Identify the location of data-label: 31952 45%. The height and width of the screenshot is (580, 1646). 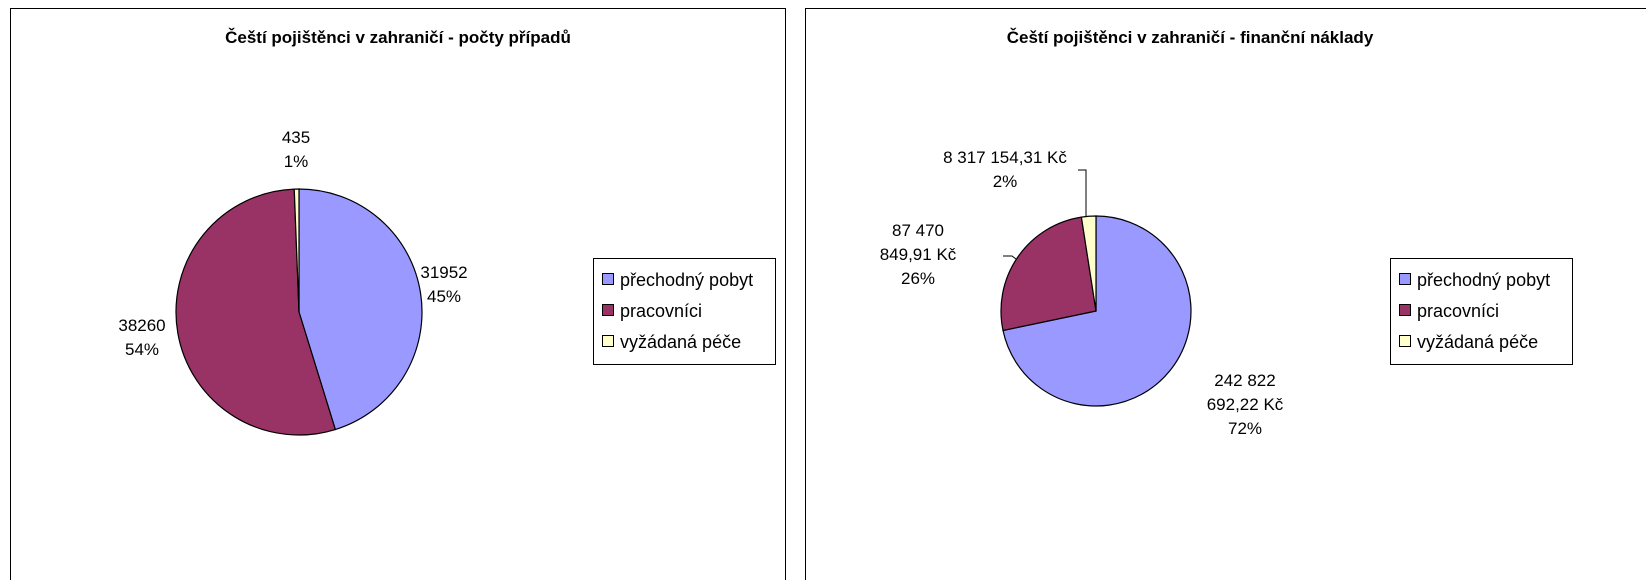
(444, 285).